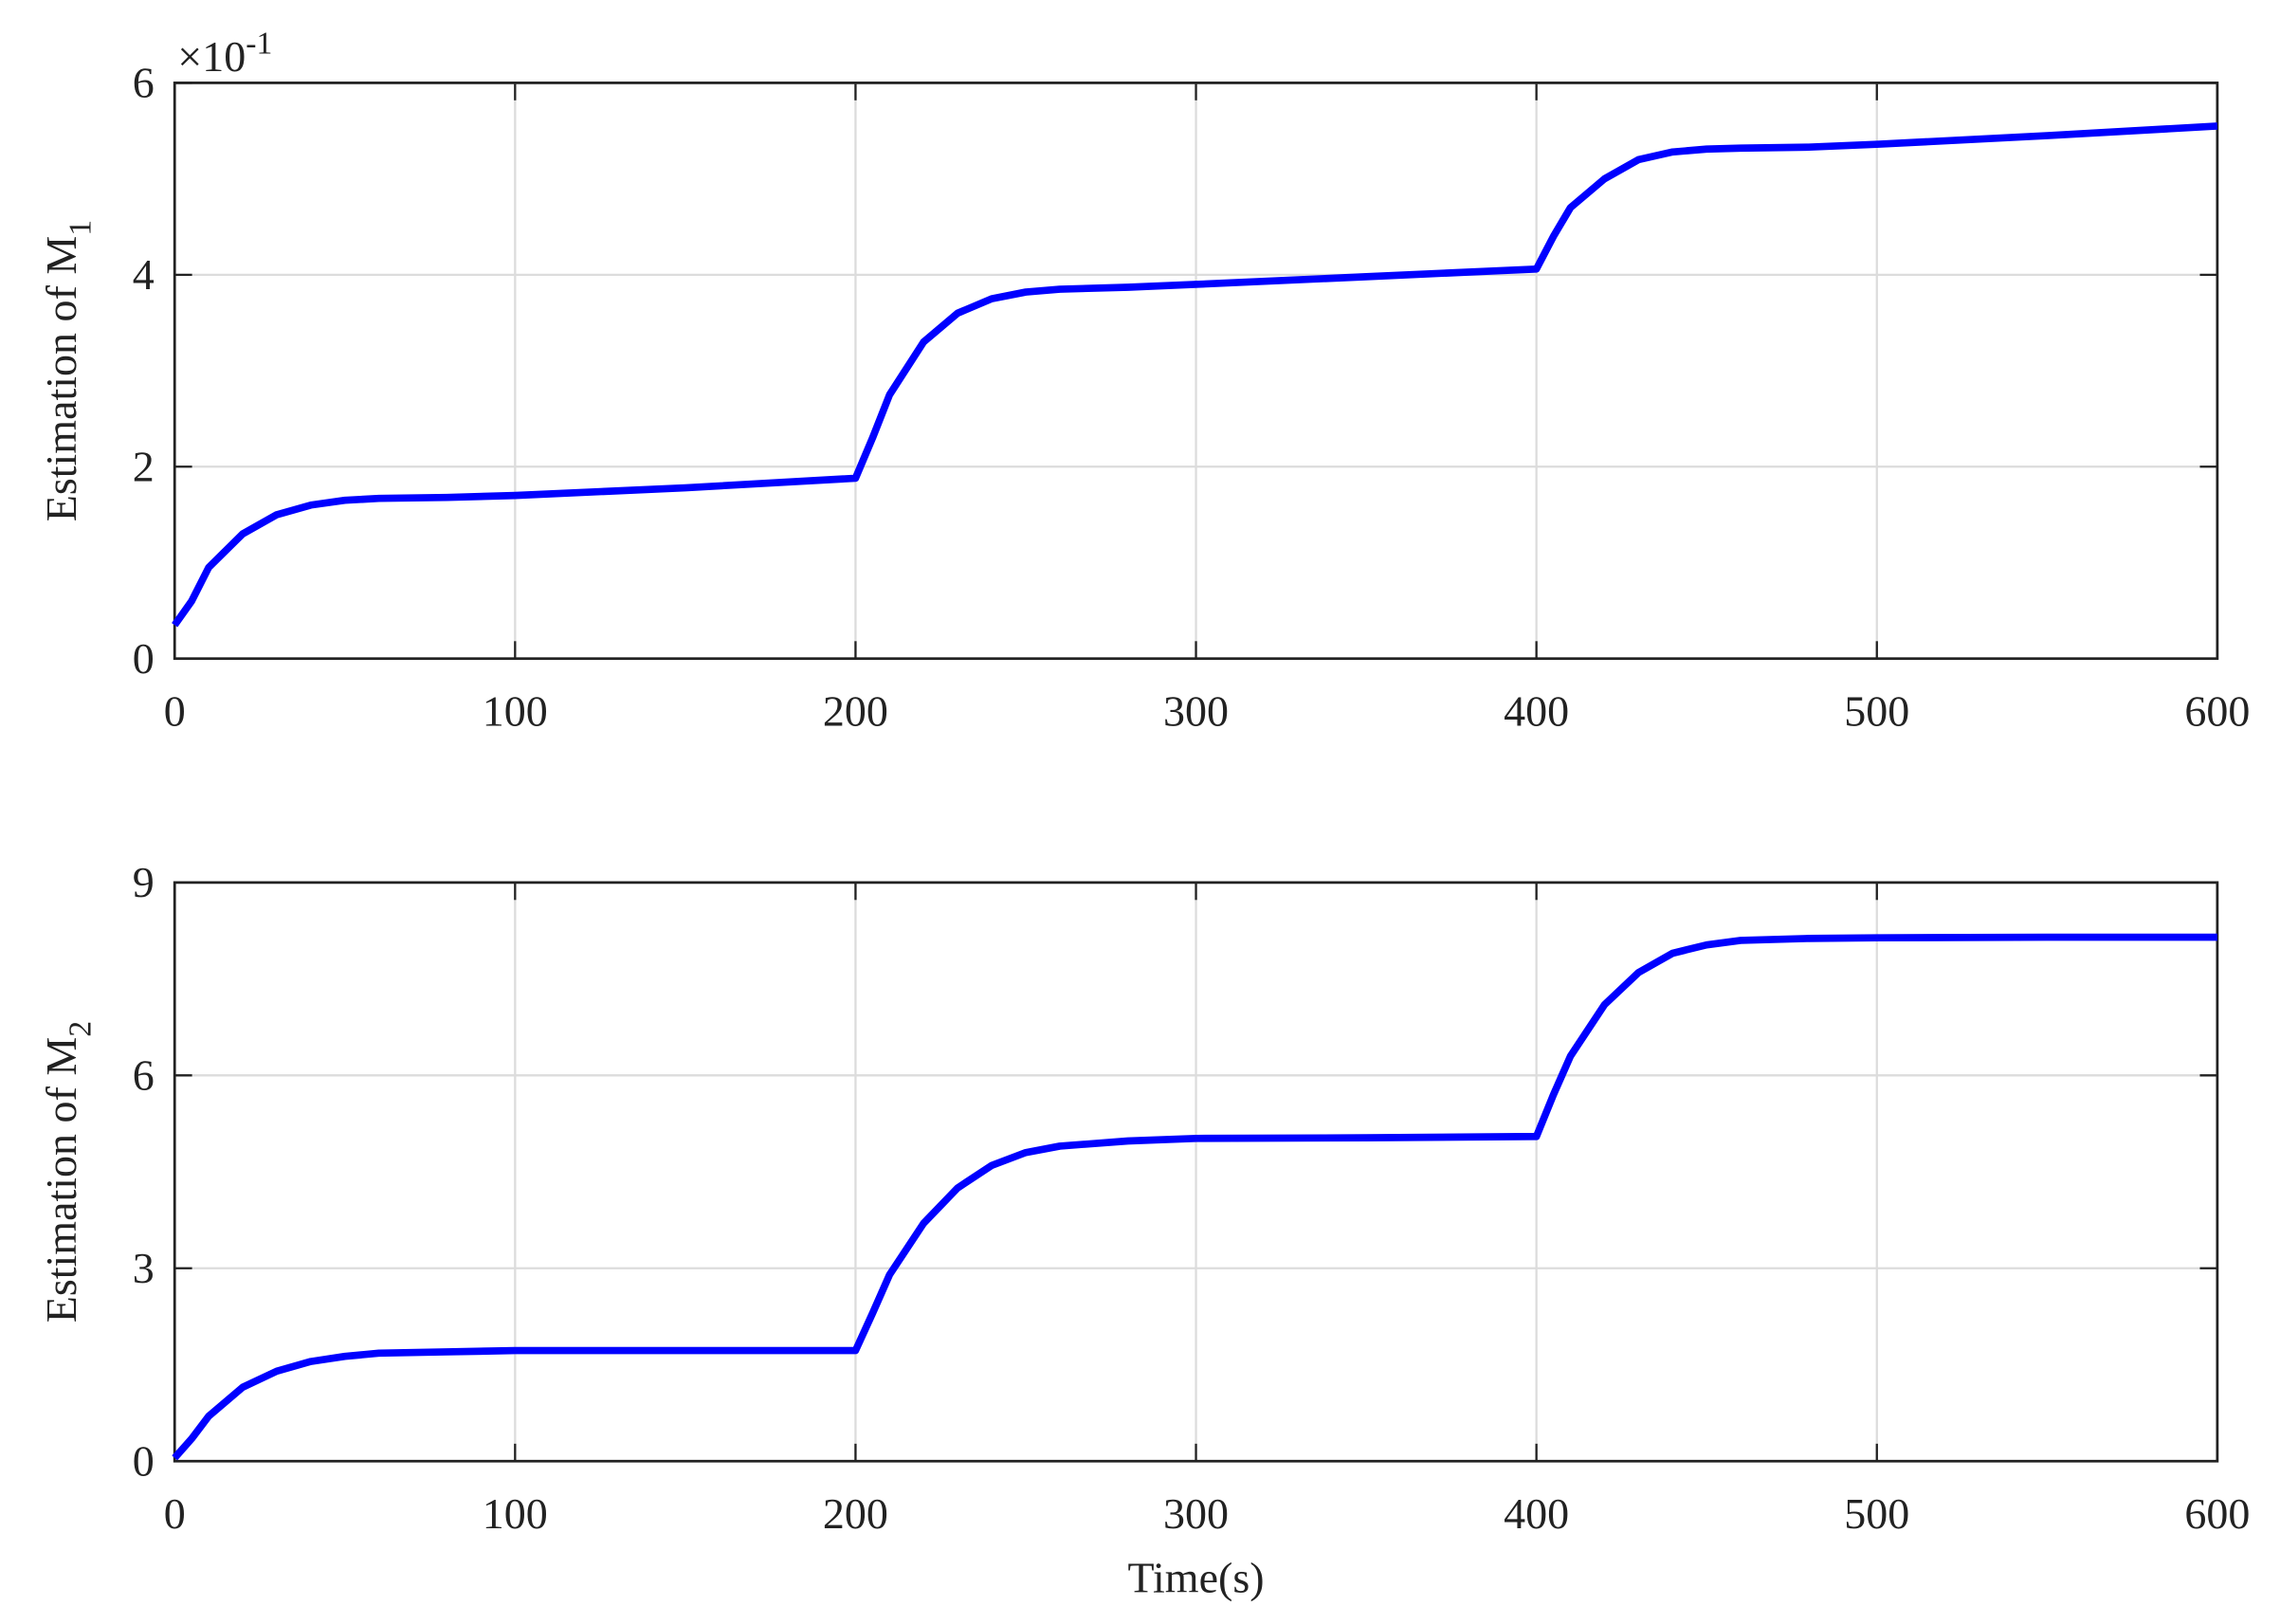 The width and height of the screenshot is (2280, 1624). I want to click on y-tick-label: 9, so click(144, 882).